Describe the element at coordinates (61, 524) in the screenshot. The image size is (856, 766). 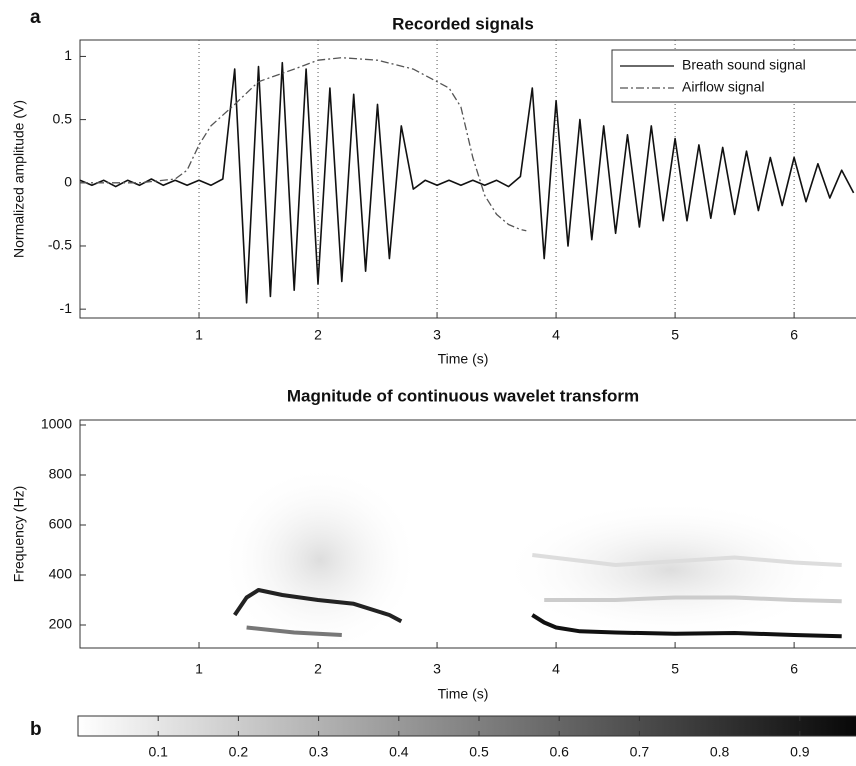
I see `y-tick-label: 600` at that location.